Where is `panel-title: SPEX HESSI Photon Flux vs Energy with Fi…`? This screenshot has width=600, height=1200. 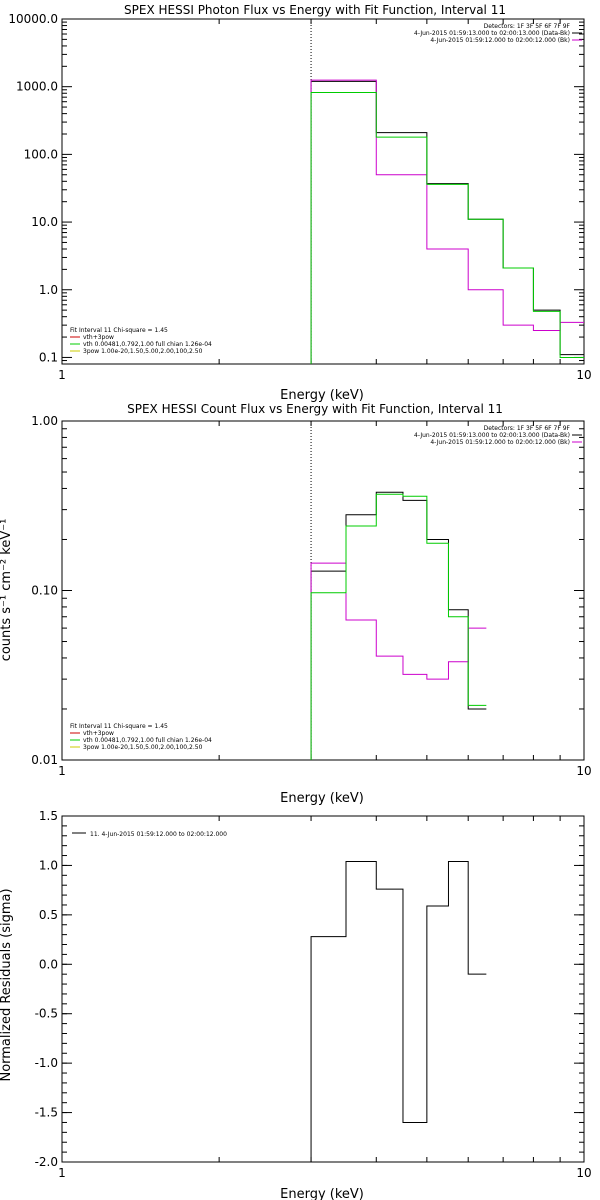 panel-title: SPEX HESSI Photon Flux vs Energy with Fi… is located at coordinates (315, 10).